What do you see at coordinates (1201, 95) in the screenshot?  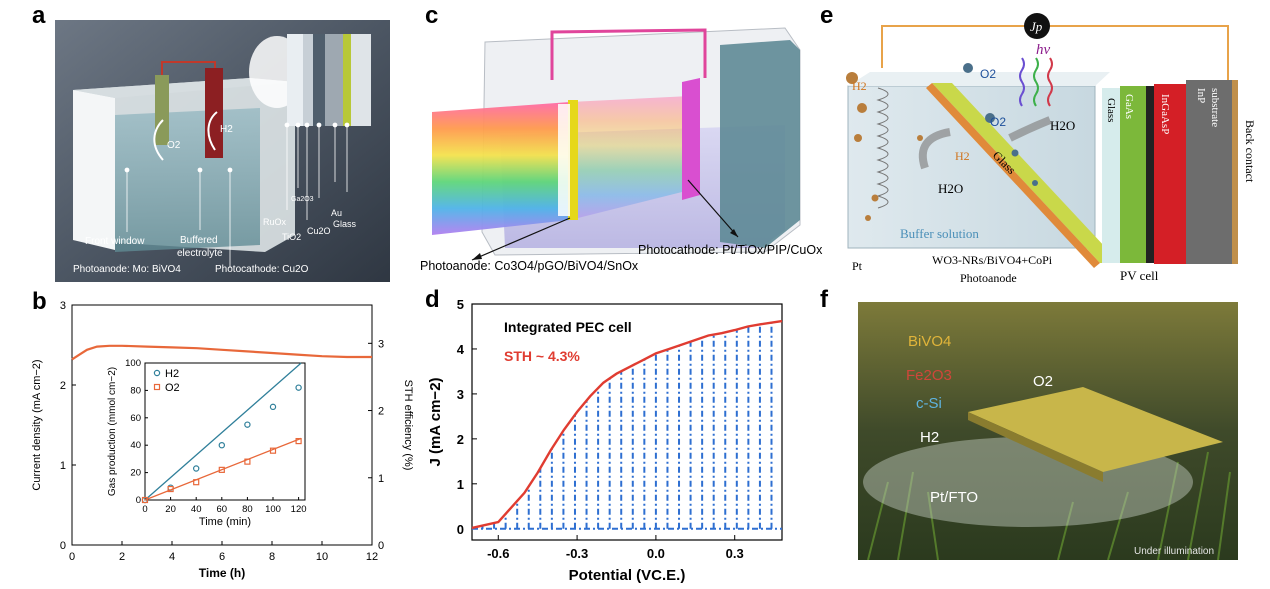 I see `inp-label: InP` at bounding box center [1201, 95].